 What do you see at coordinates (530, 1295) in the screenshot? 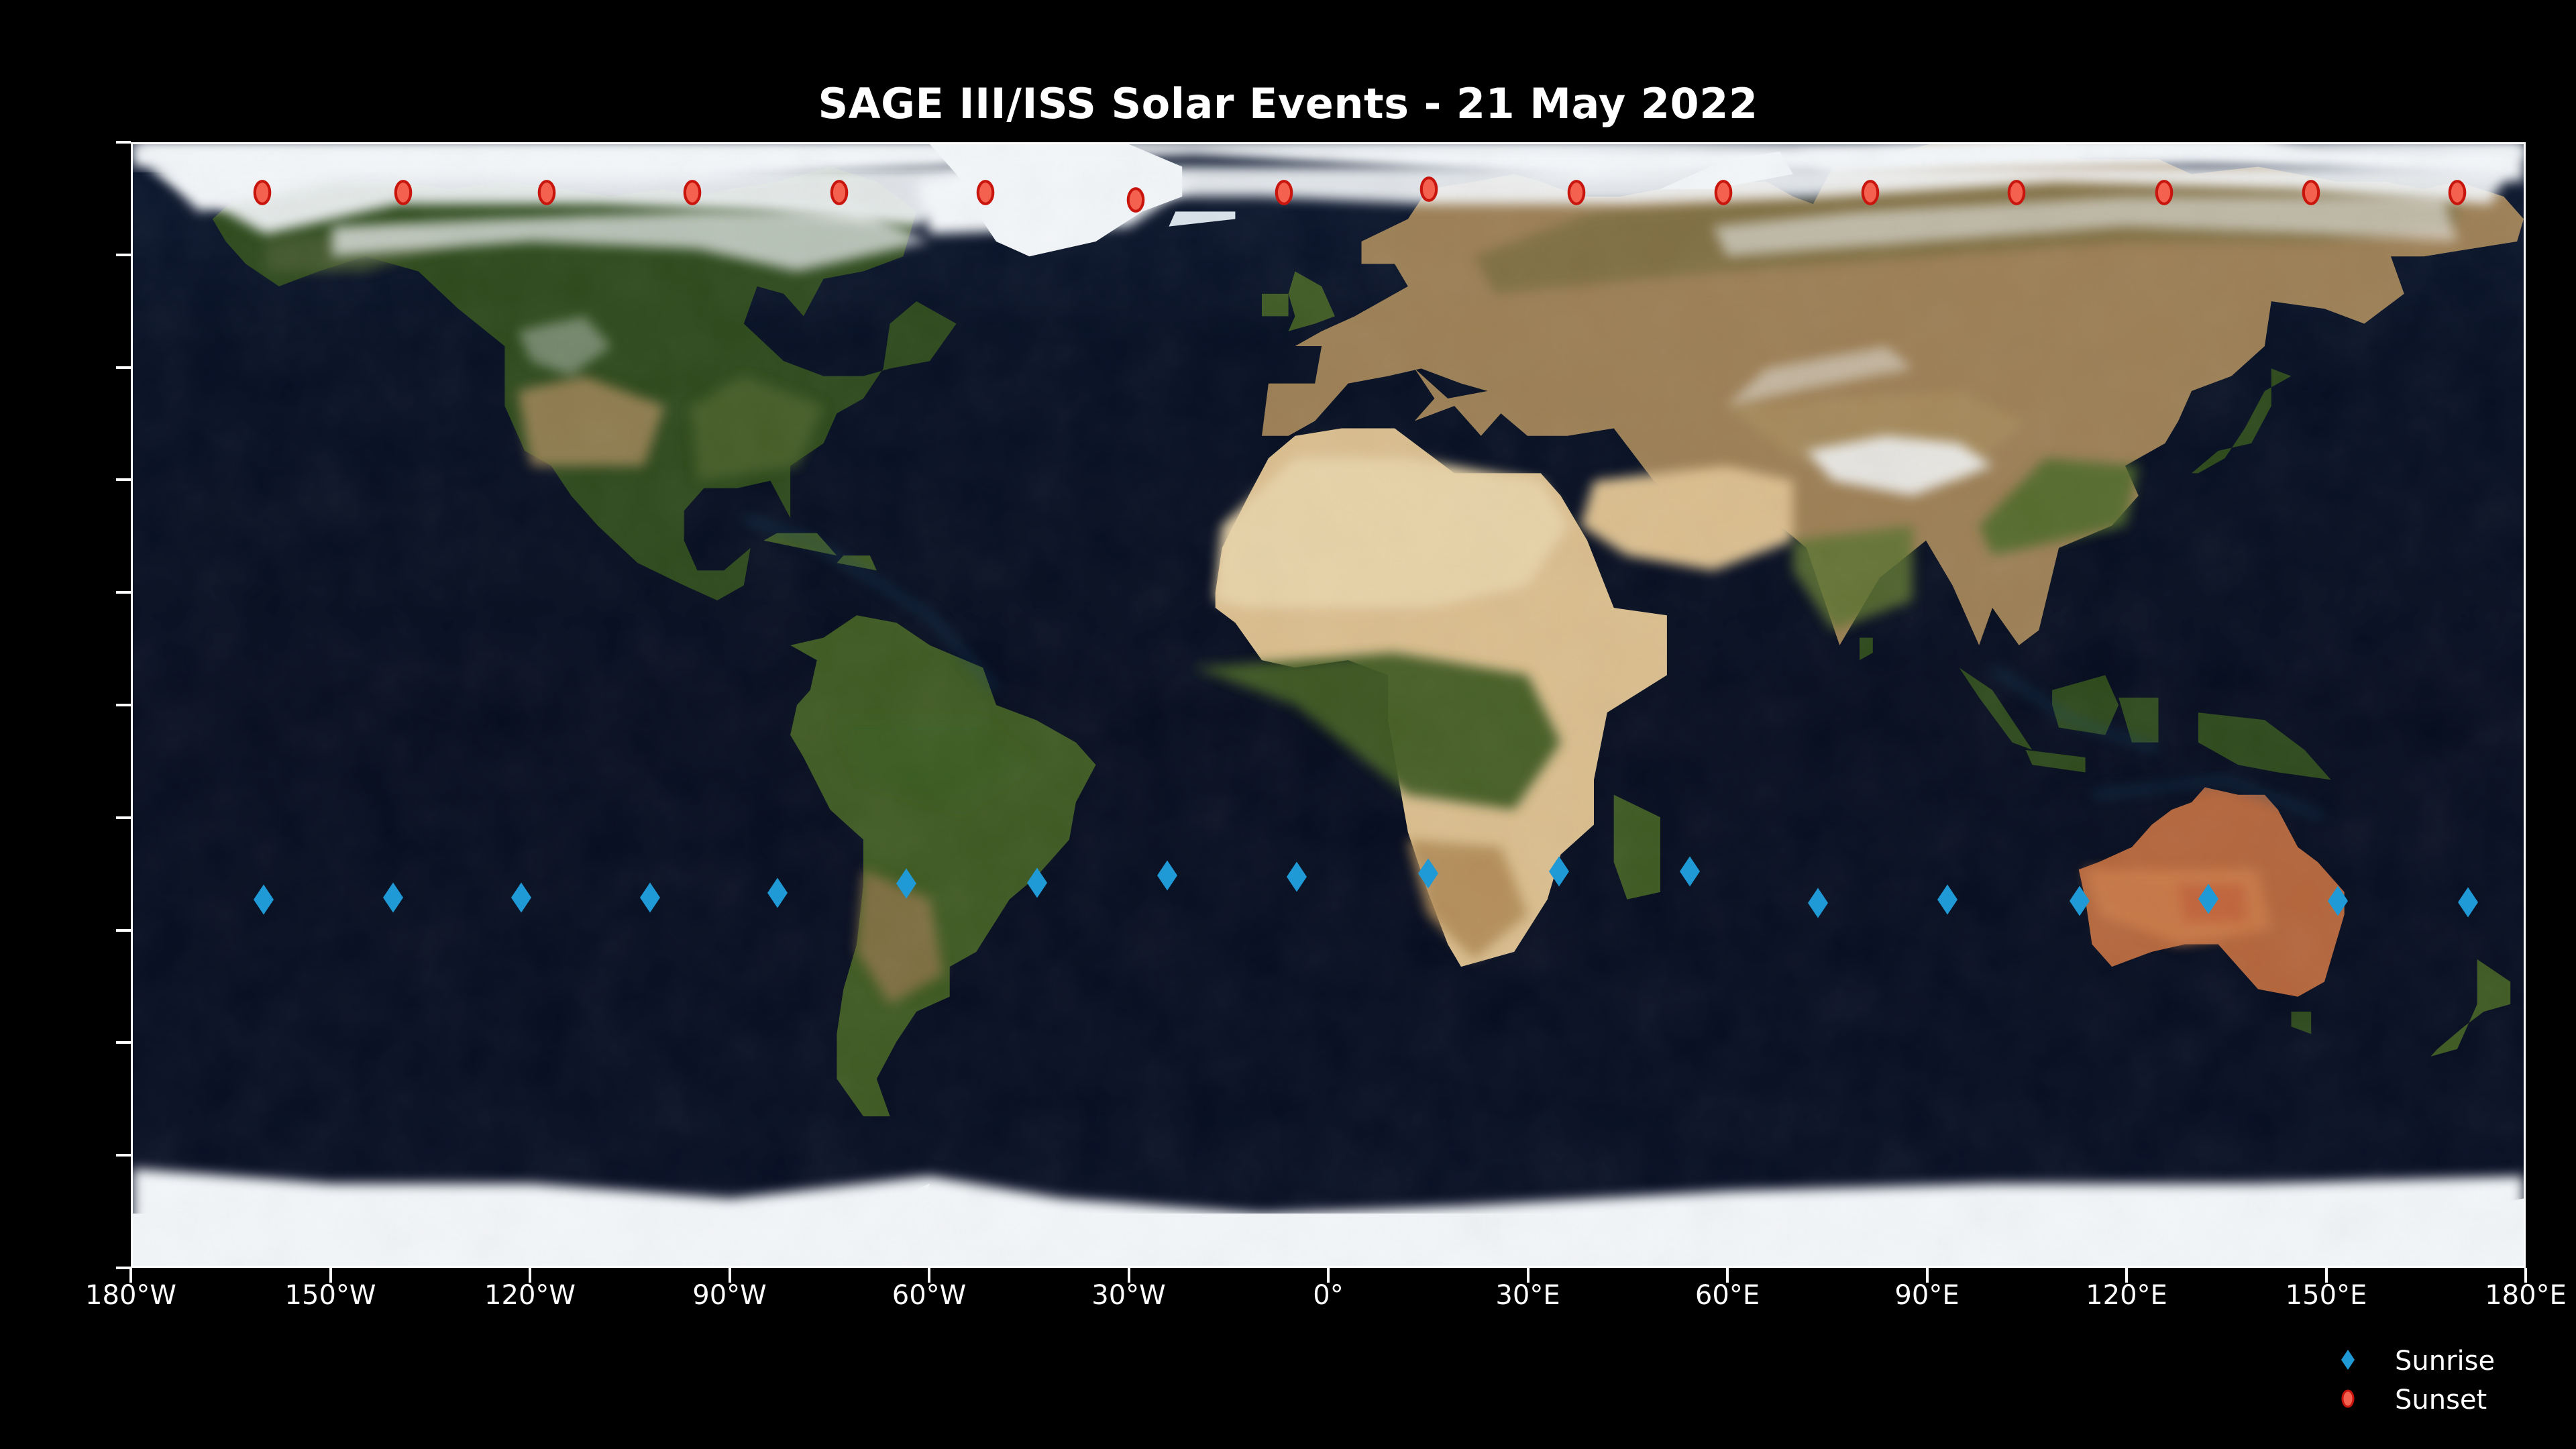
I see `x-tick-label: 120°W` at bounding box center [530, 1295].